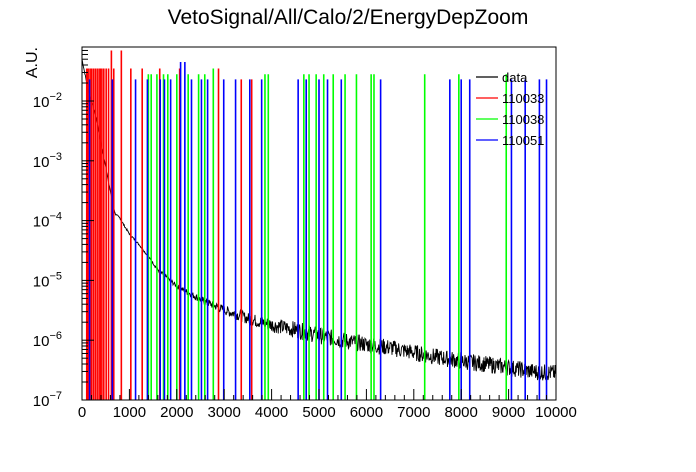 The width and height of the screenshot is (696, 472). What do you see at coordinates (47, 161) in the screenshot?
I see `y-tick-label: 10⁻³` at bounding box center [47, 161].